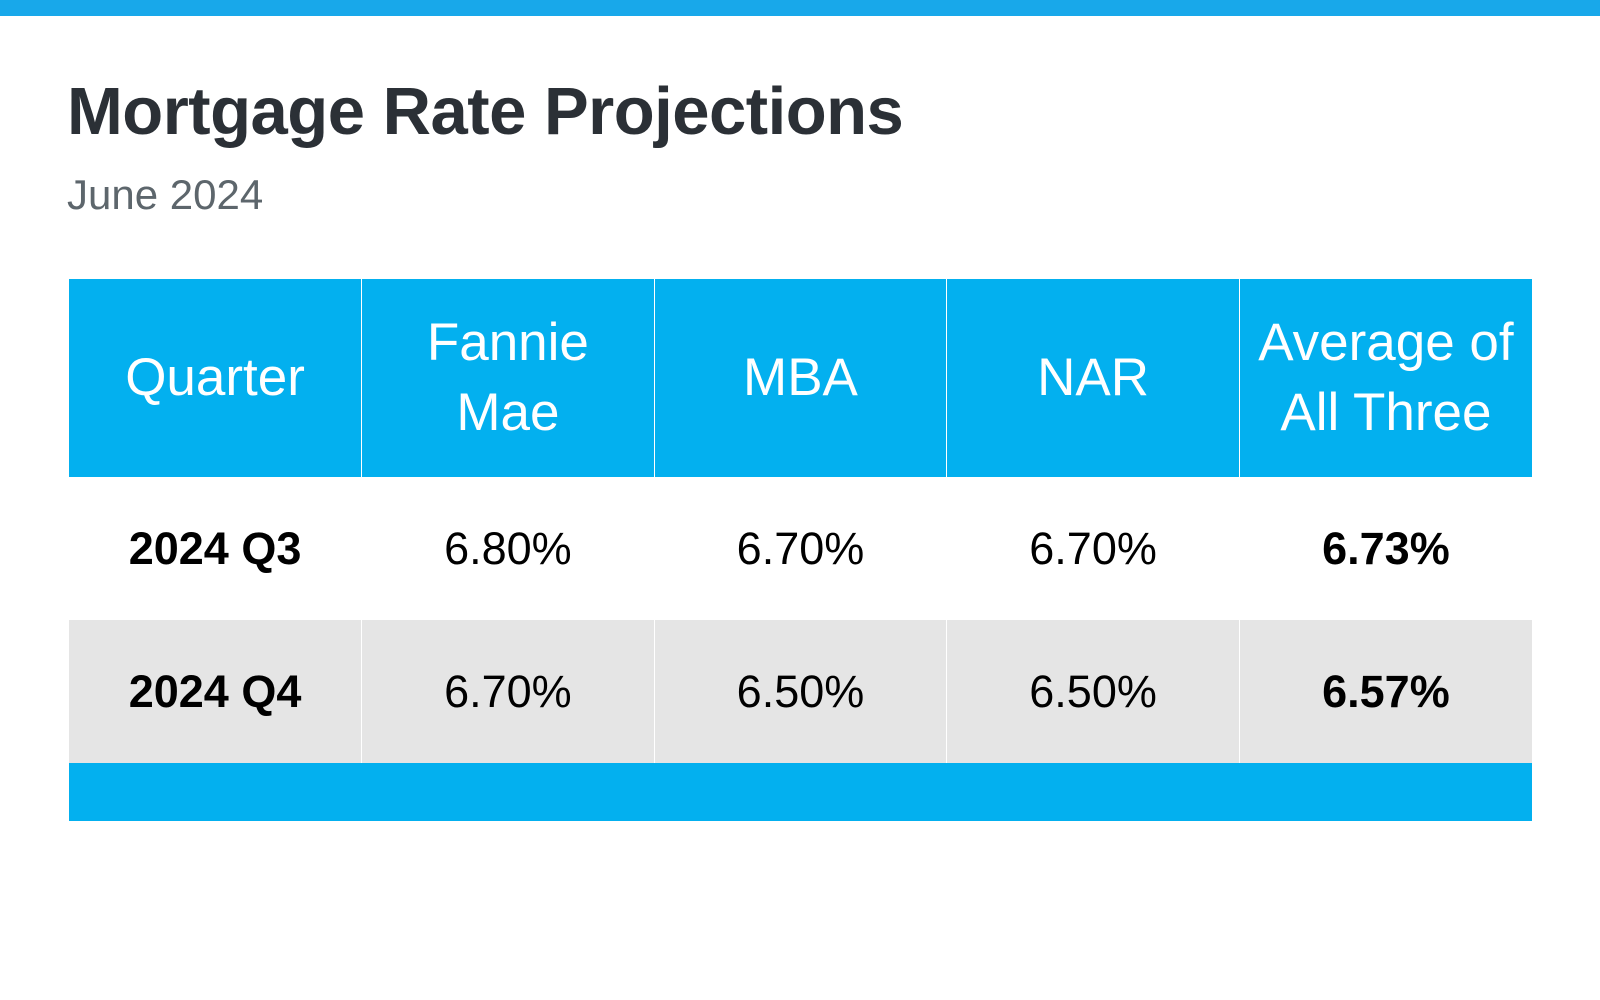  What do you see at coordinates (216, 548) in the screenshot?
I see `quarter-cell: 2024 Q3` at bounding box center [216, 548].